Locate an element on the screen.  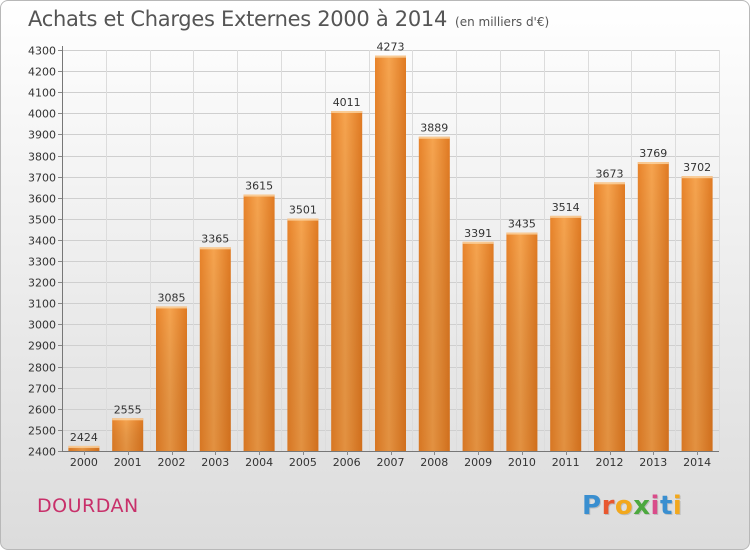
y-tick-label: 4300 is located at coordinates (42, 51).